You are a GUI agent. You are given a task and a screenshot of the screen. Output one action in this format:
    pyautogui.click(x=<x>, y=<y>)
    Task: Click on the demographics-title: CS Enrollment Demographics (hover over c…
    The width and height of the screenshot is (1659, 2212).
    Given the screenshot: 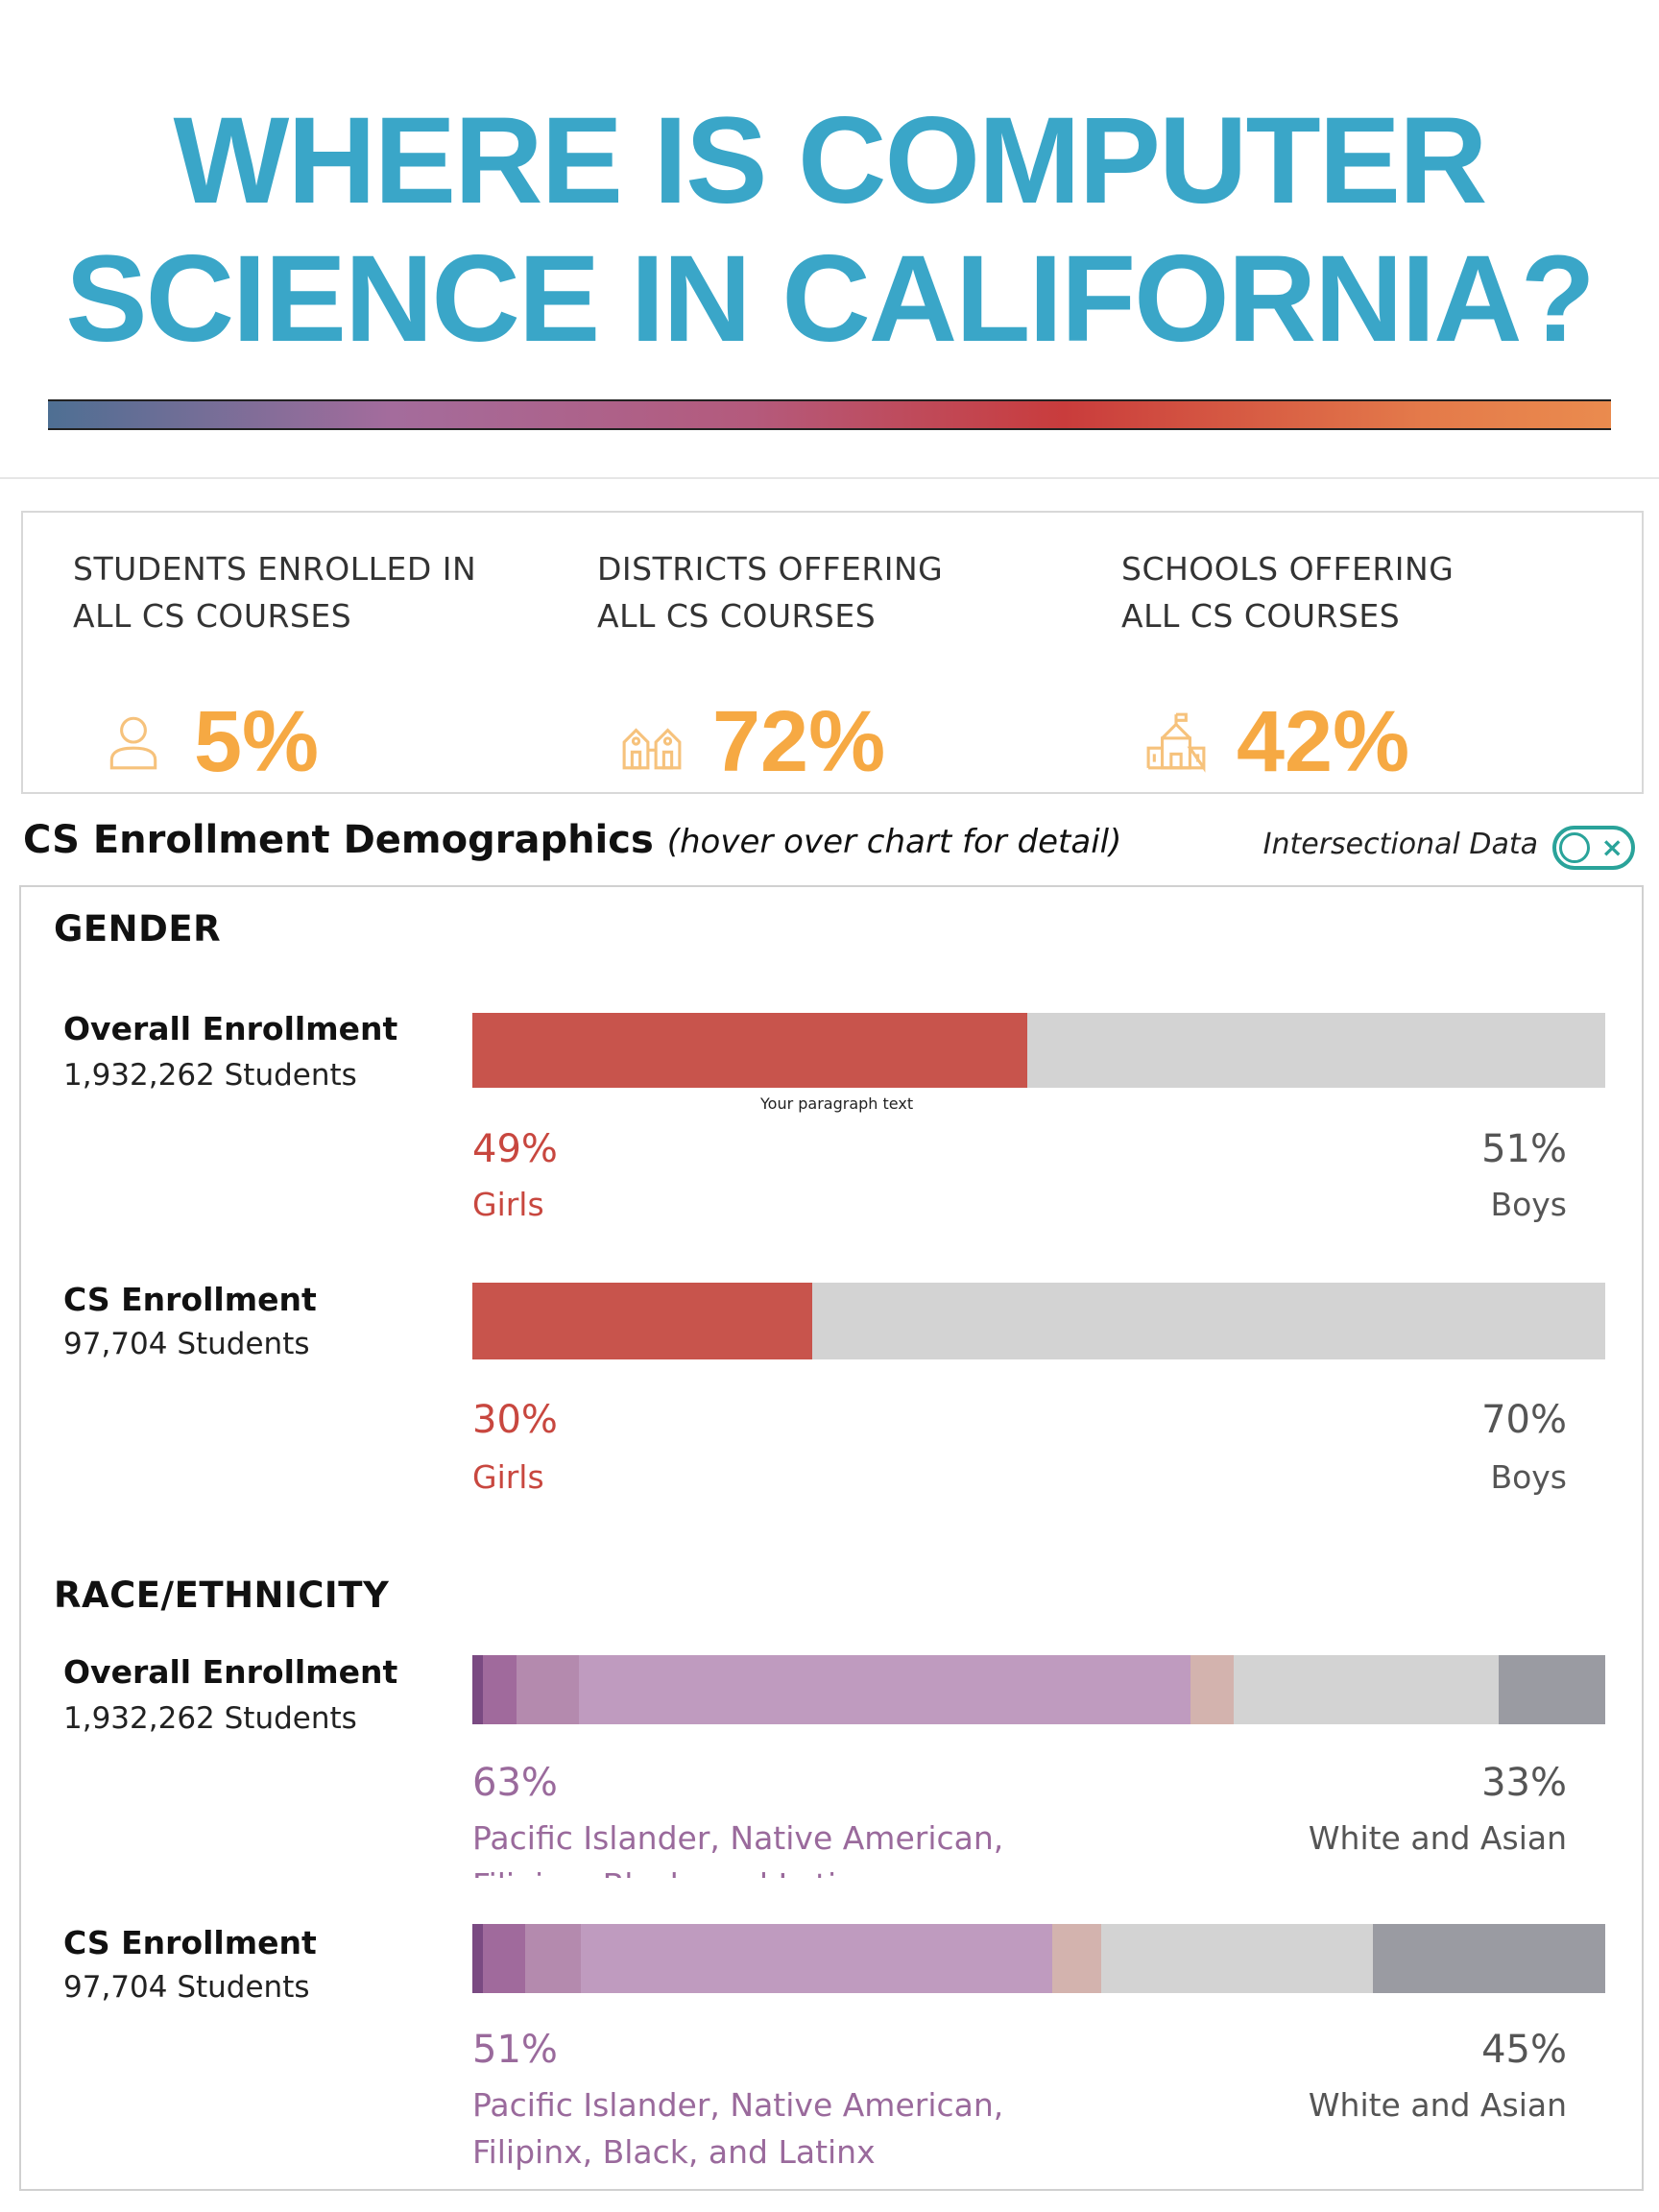 What is the action you would take?
    pyautogui.click(x=572, y=840)
    